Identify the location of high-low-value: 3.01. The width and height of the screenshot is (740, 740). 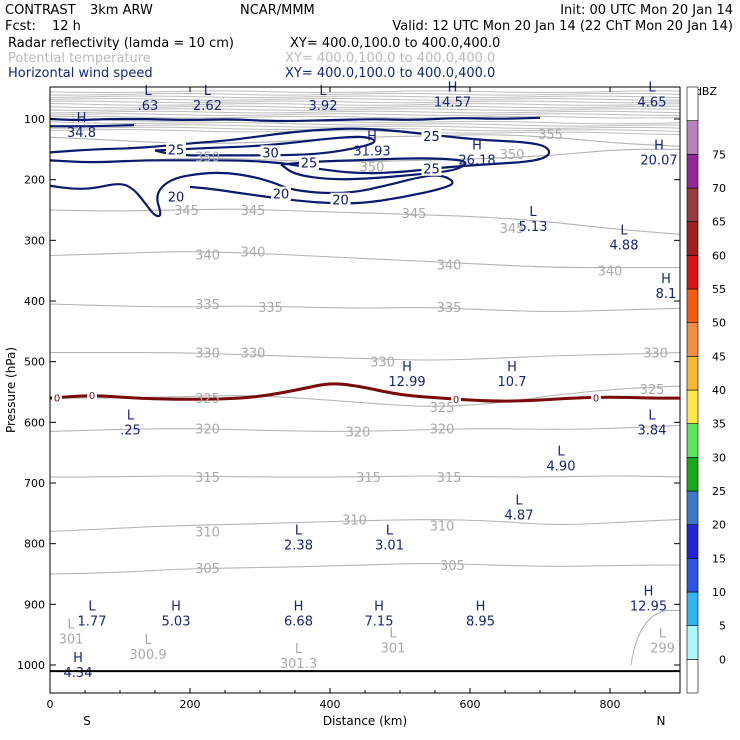
(389, 546).